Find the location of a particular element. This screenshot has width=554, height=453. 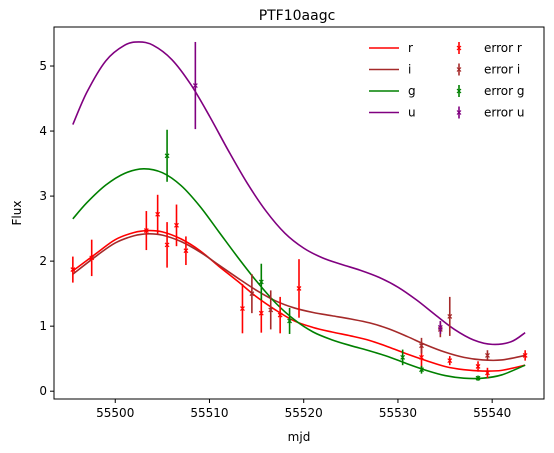

legend-item-error-g: error g is located at coordinates (490, 91).